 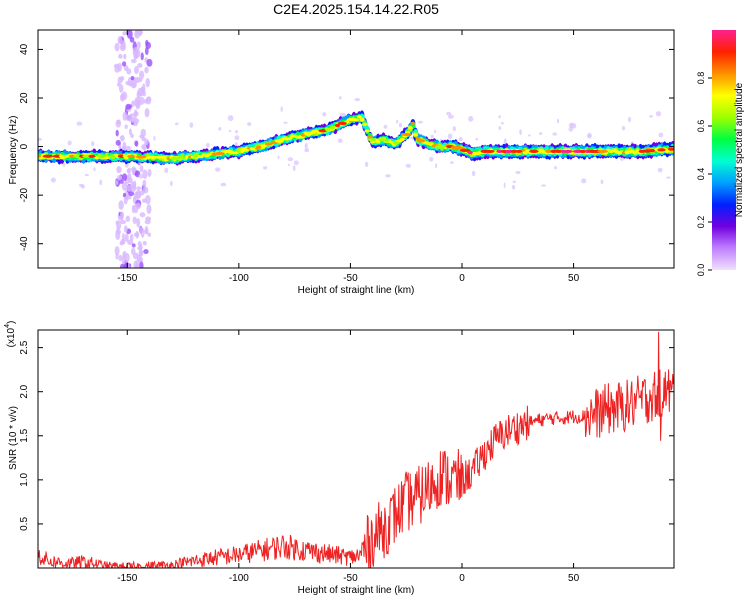 What do you see at coordinates (11, 337) in the screenshot?
I see `snr-exponent-base: (x10` at bounding box center [11, 337].